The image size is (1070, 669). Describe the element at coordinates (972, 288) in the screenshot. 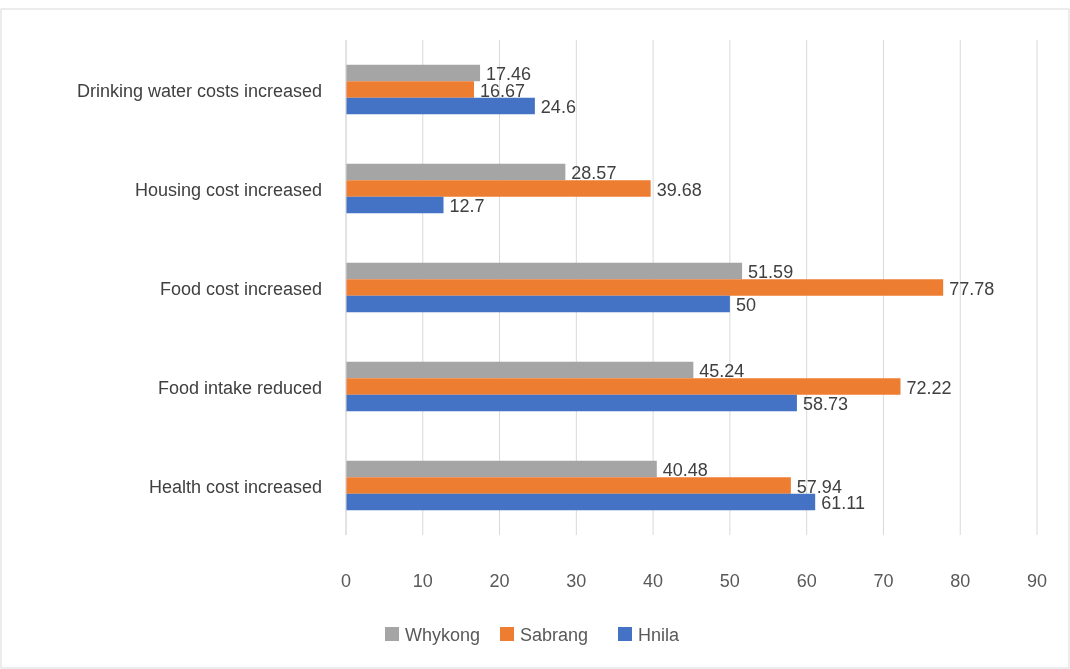

I see `data-label: 77.78` at that location.